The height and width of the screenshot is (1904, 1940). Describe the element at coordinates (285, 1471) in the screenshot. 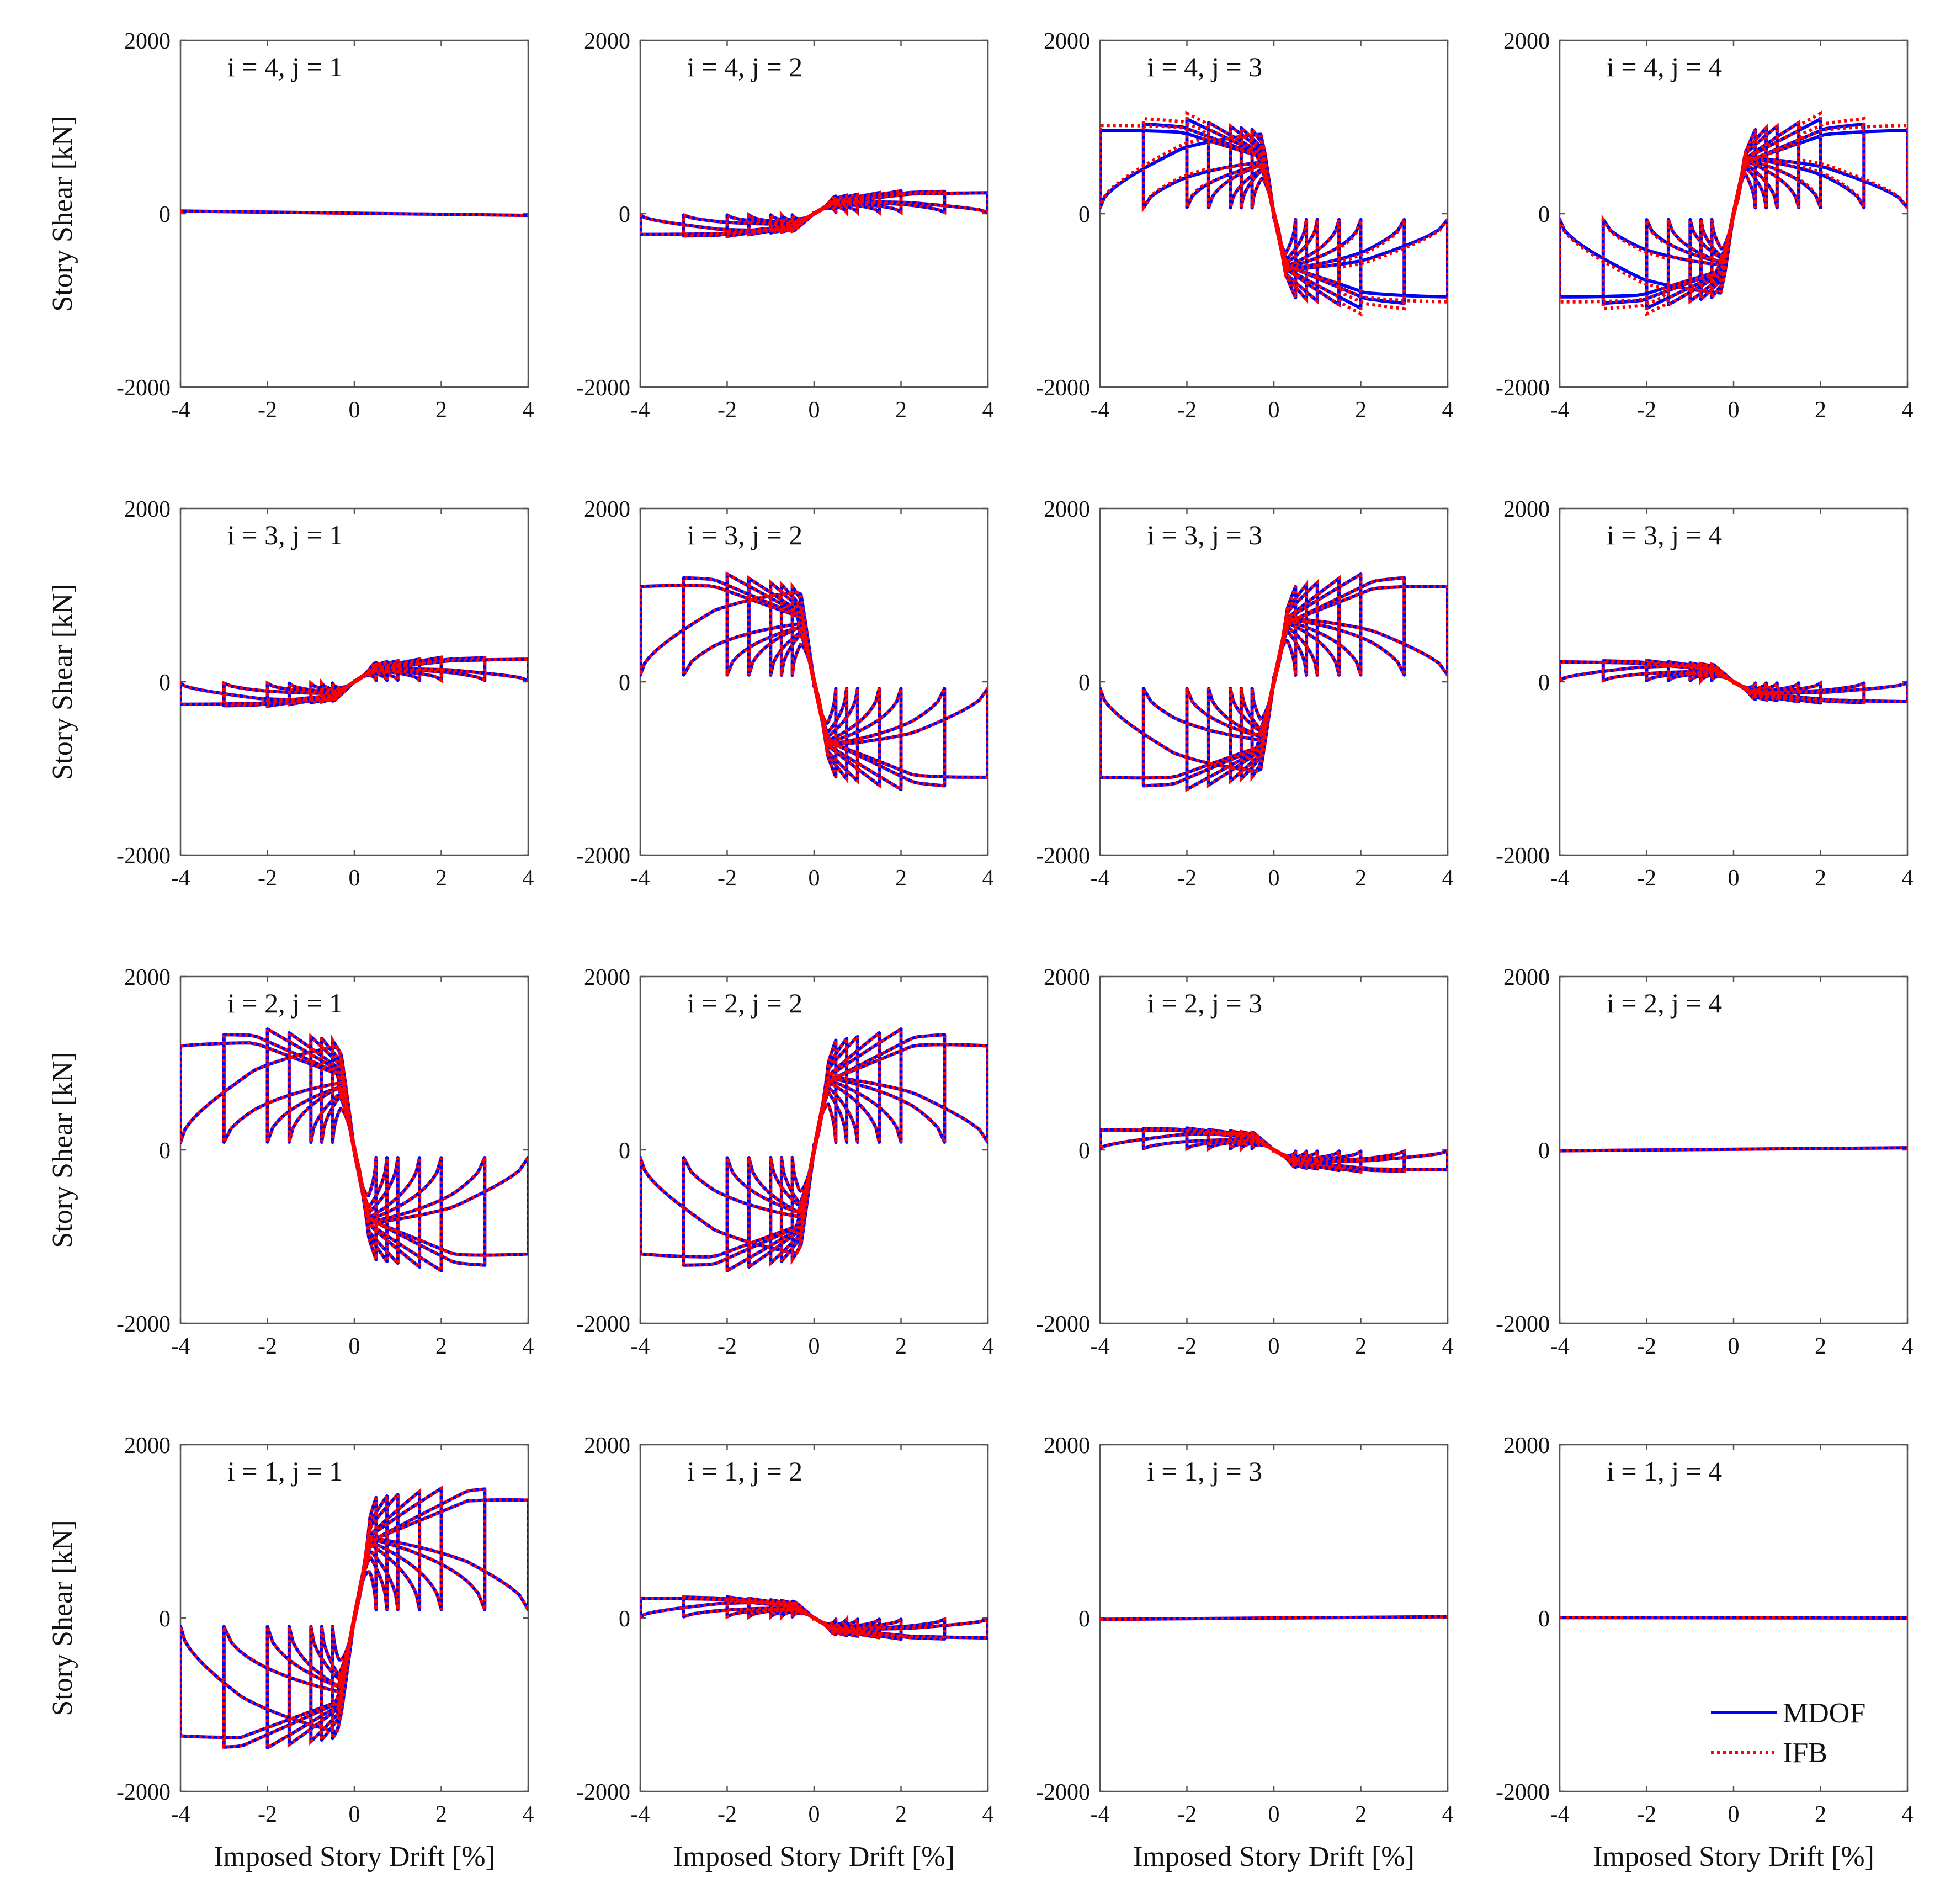

I see `panel-label: i = 1, j = 1` at that location.